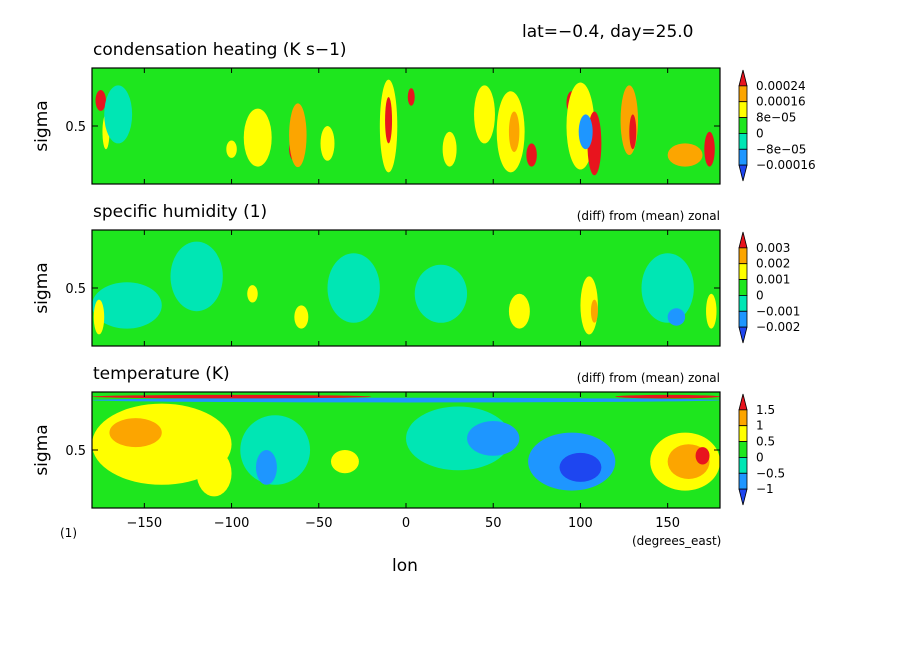 The width and height of the screenshot is (904, 654). I want to click on colorbar-label: 8e−05, so click(776, 118).